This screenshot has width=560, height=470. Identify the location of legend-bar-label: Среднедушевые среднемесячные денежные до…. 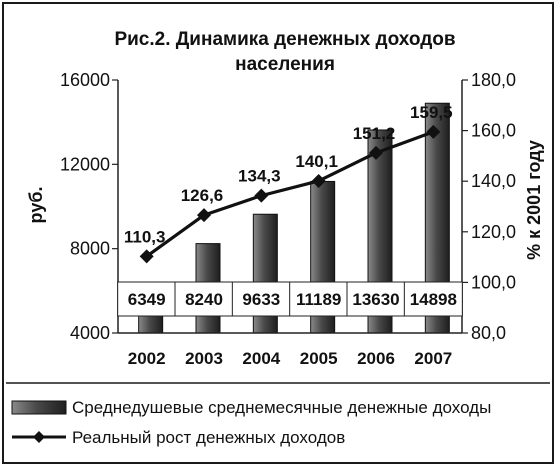
(281, 407).